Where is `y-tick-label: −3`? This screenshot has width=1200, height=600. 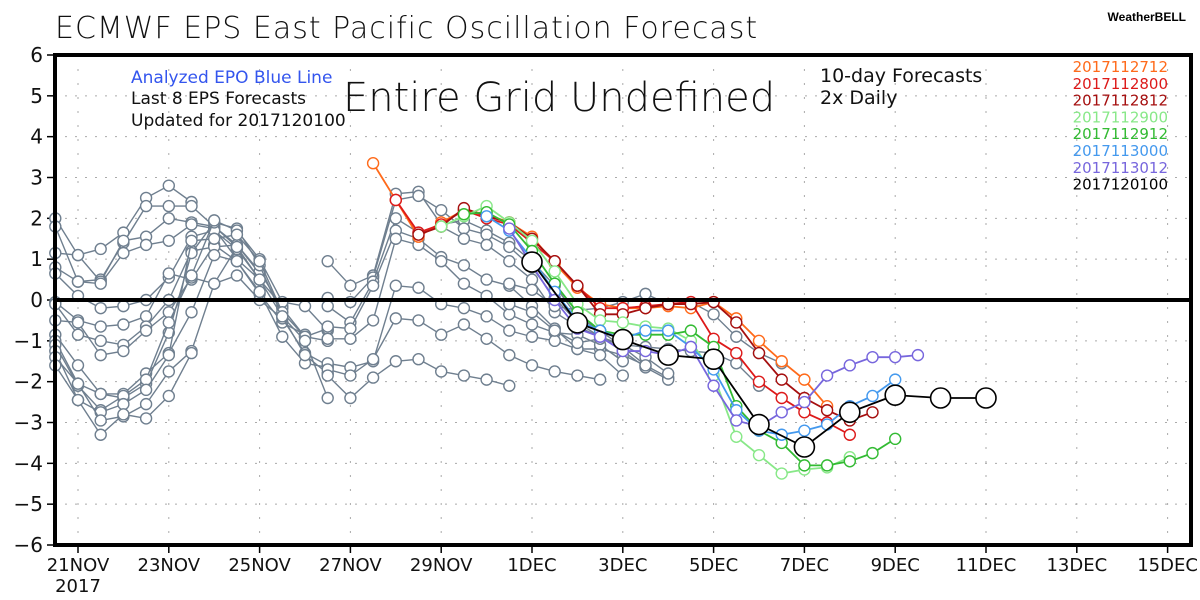 y-tick-label: −3 is located at coordinates (28, 423).